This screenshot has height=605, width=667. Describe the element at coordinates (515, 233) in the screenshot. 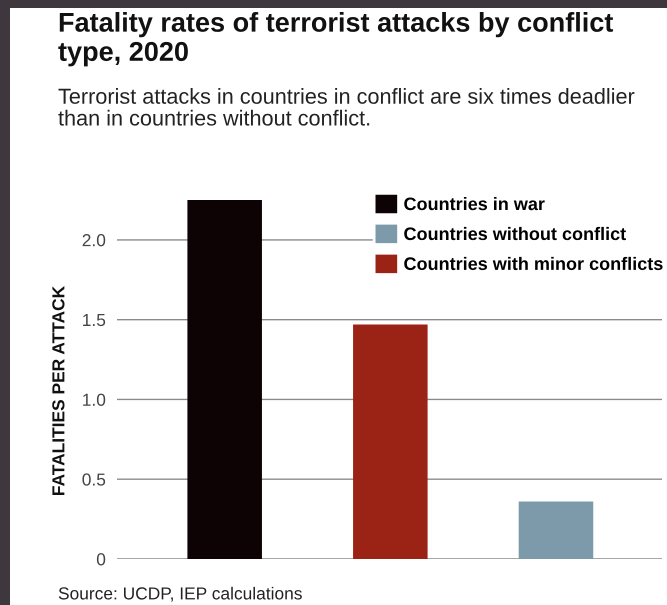

I see `legend-label: Countries without conflict` at that location.